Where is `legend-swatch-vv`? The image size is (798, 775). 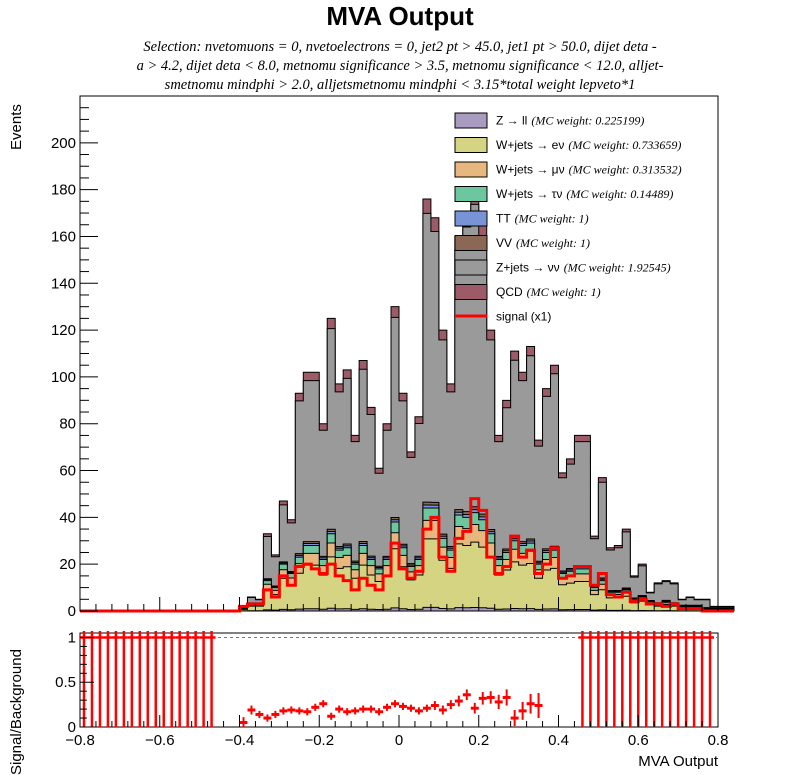 legend-swatch-vv is located at coordinates (471, 243).